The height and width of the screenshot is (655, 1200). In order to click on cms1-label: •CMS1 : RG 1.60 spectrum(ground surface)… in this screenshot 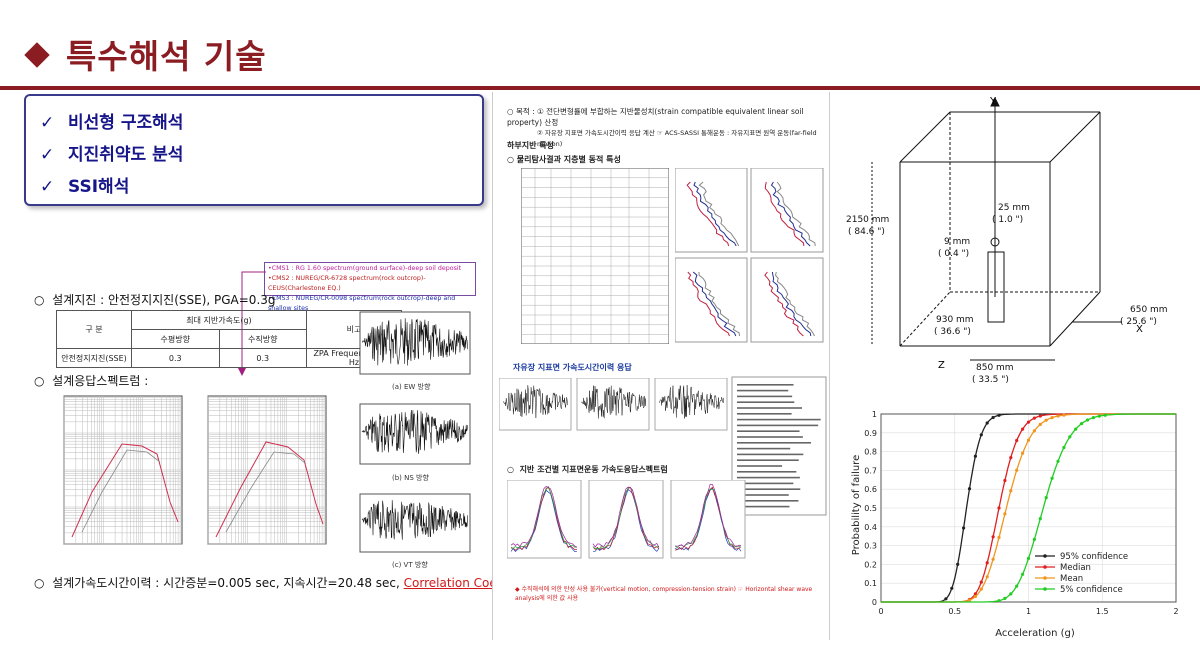, I will do `click(365, 268)`.